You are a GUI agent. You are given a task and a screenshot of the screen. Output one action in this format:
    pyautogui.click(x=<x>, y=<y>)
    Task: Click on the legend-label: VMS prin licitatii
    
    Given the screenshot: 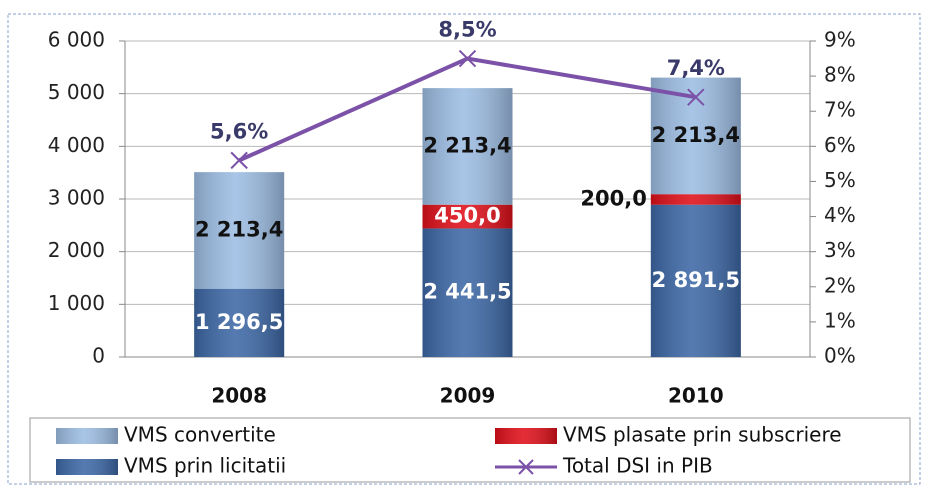 What is the action you would take?
    pyautogui.click(x=205, y=466)
    